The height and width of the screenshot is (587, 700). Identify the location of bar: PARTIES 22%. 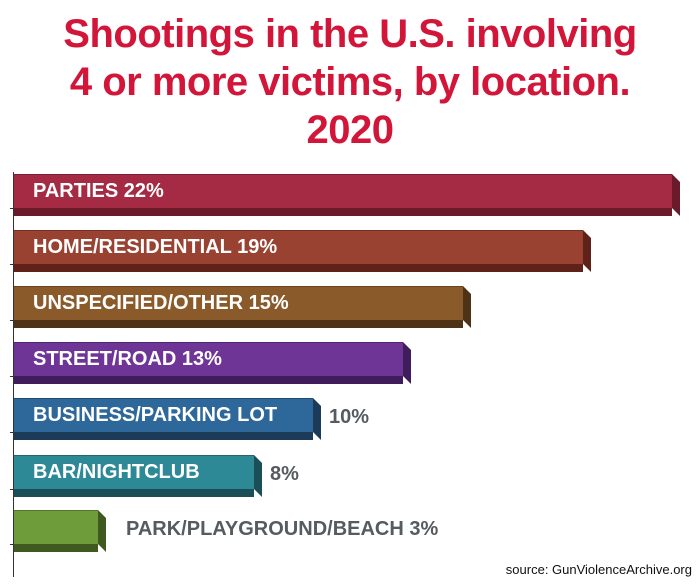
(347, 195).